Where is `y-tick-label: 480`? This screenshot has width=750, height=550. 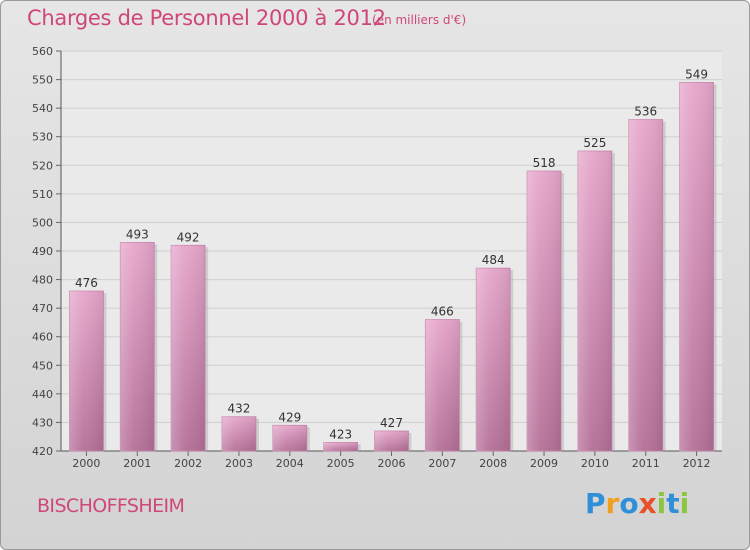
y-tick-label: 480 is located at coordinates (42, 280).